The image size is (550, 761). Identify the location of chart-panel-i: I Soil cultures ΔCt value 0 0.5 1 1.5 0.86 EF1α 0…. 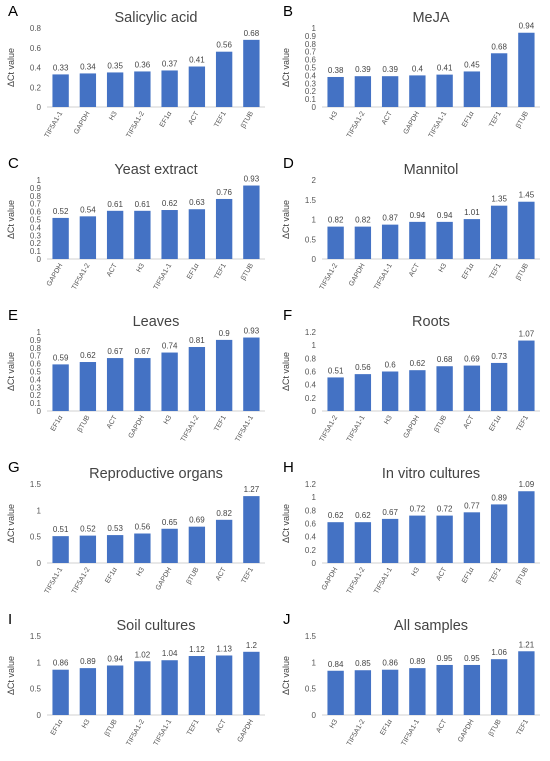
(137, 684).